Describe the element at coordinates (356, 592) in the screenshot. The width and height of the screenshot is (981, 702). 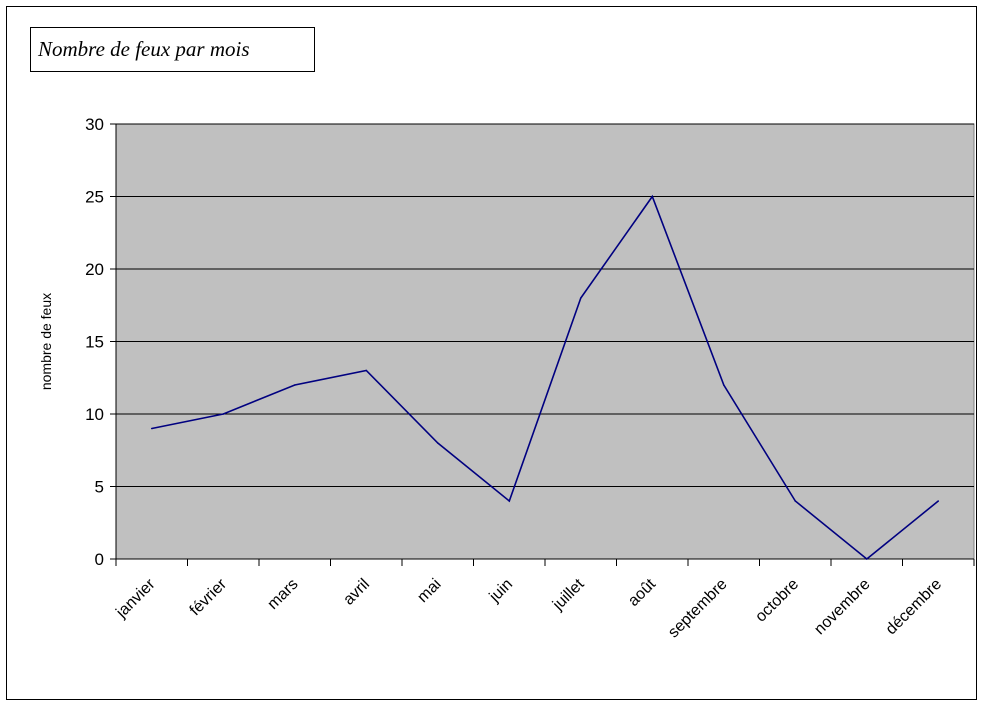
I see `x-tick-label-3: avril` at that location.